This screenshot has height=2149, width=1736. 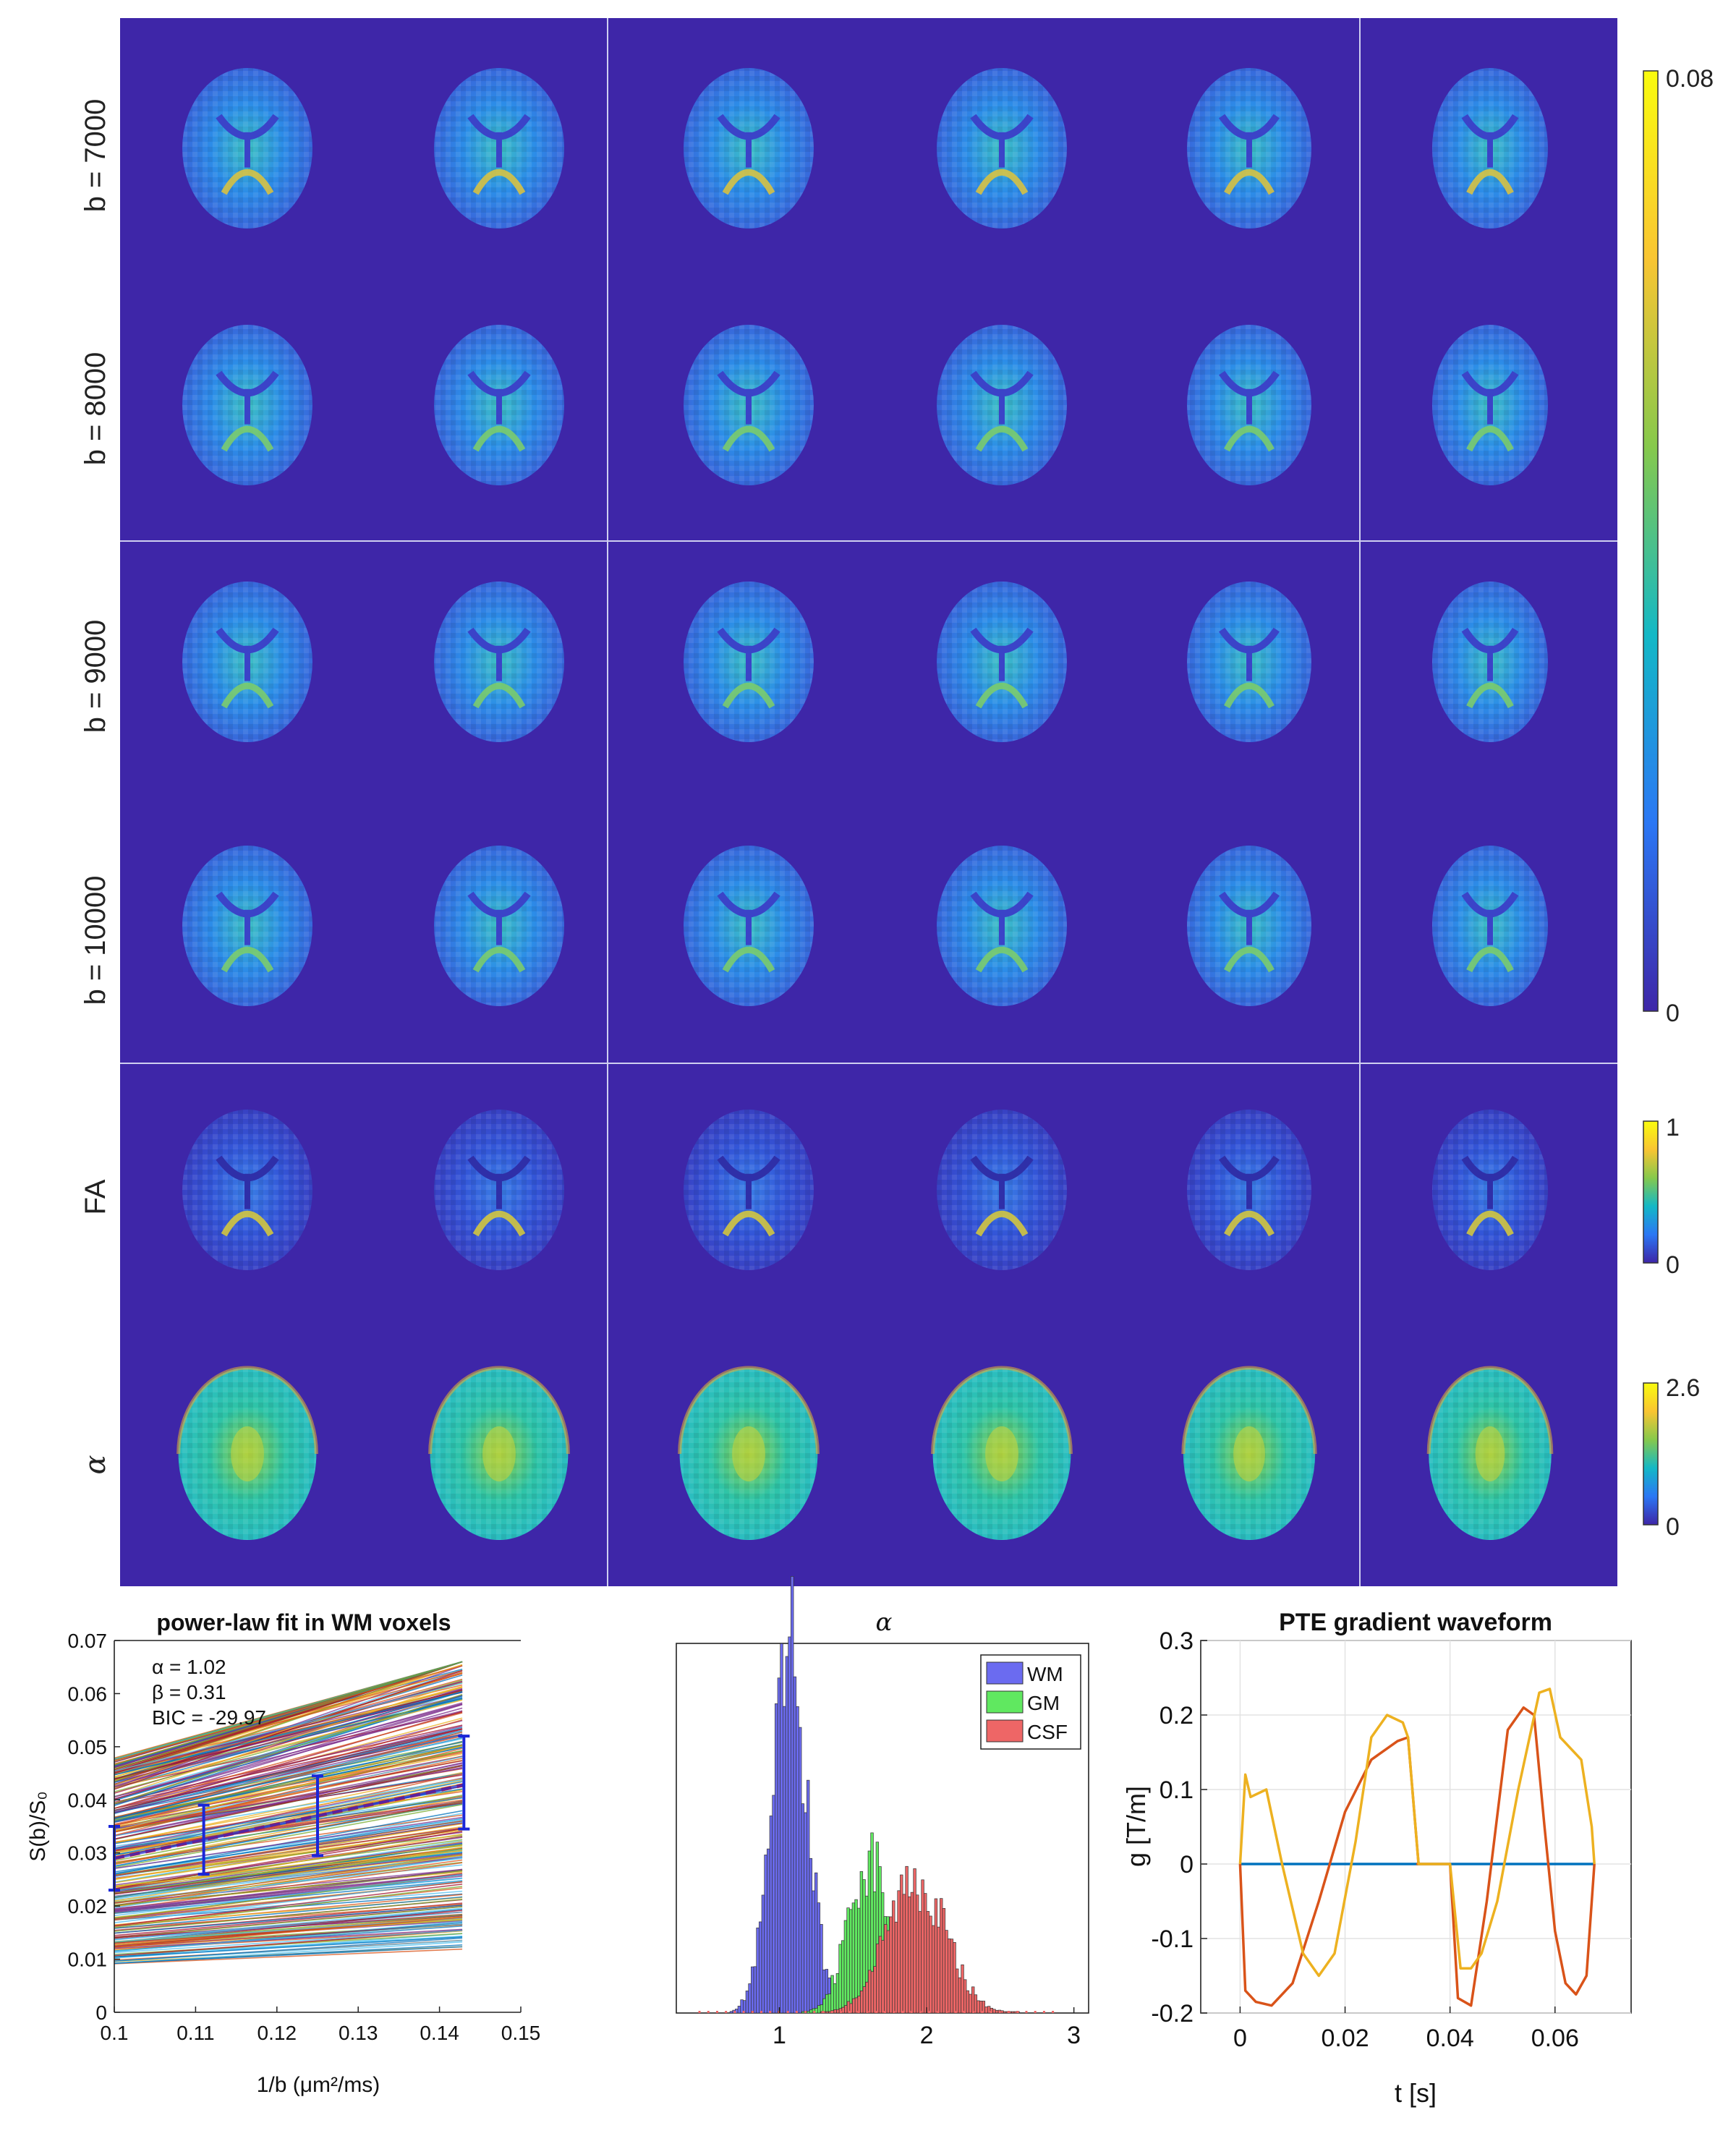 I want to click on fit-xtick-label: 0.14, so click(x=439, y=2033).